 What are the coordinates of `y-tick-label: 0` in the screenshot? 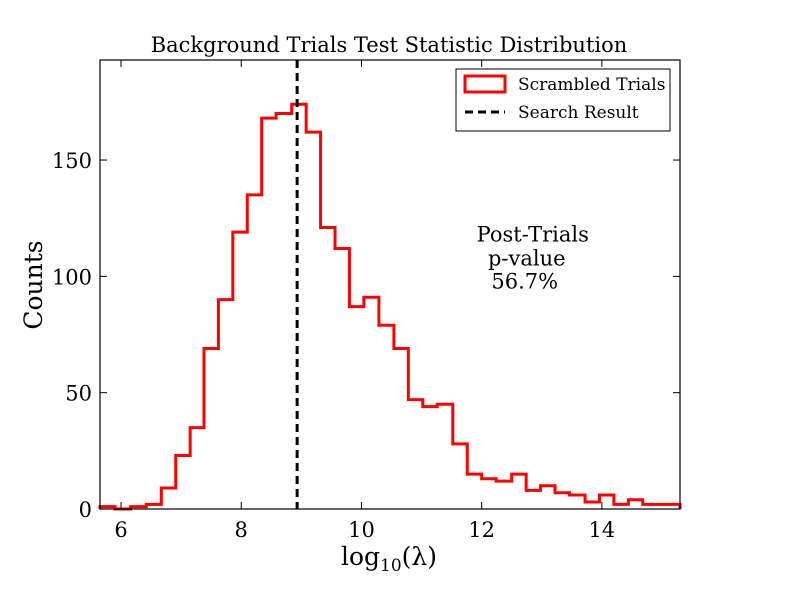 It's located at (85, 510).